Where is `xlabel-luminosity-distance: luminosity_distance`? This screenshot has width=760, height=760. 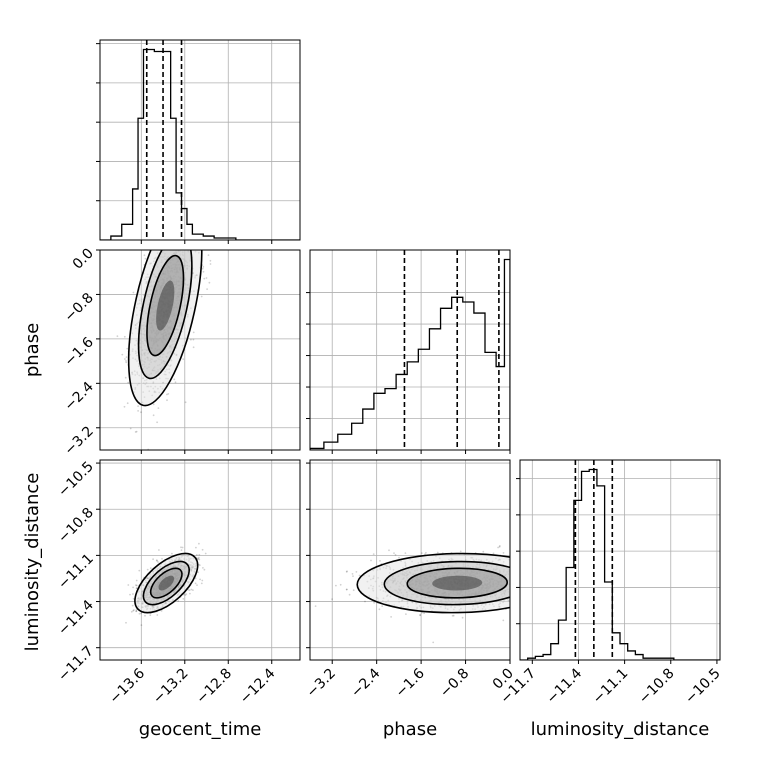
xlabel-luminosity-distance: luminosity_distance is located at coordinates (620, 729).